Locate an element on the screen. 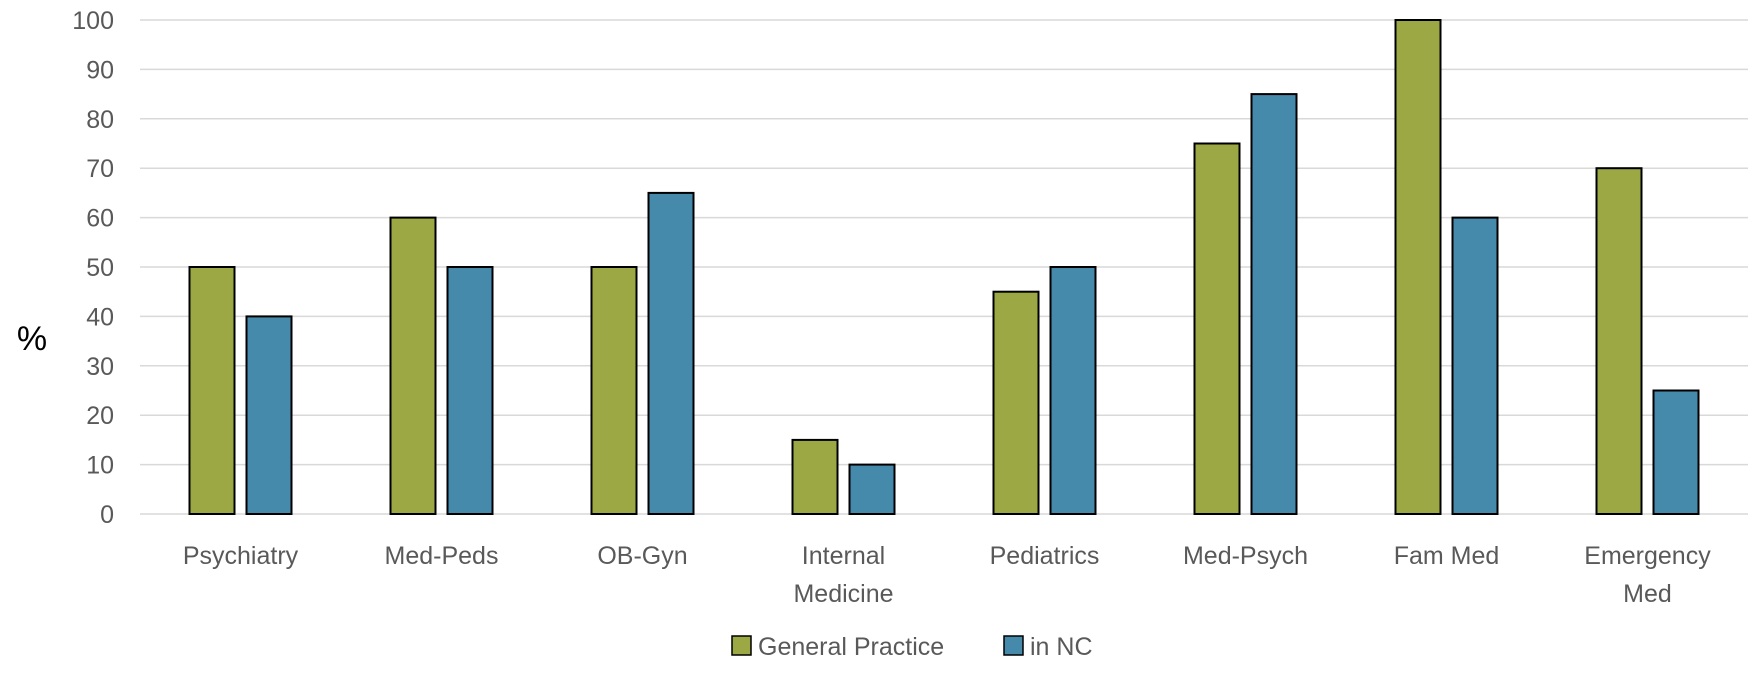 This screenshot has height=676, width=1748. y-tick-label: 70 is located at coordinates (100, 169).